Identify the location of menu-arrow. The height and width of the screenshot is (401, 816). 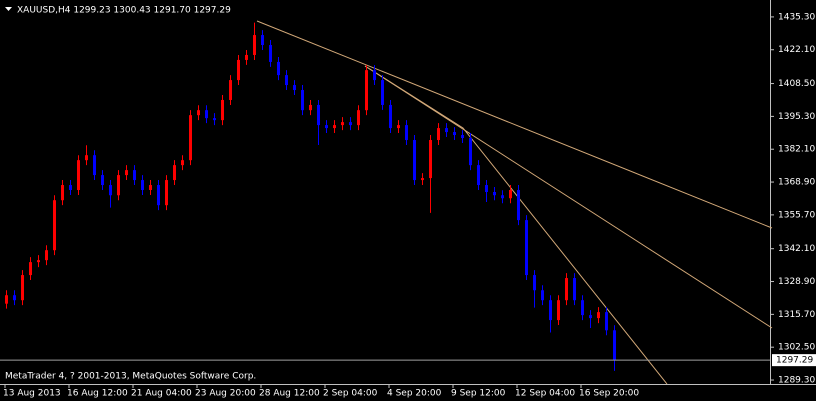
(8, 9).